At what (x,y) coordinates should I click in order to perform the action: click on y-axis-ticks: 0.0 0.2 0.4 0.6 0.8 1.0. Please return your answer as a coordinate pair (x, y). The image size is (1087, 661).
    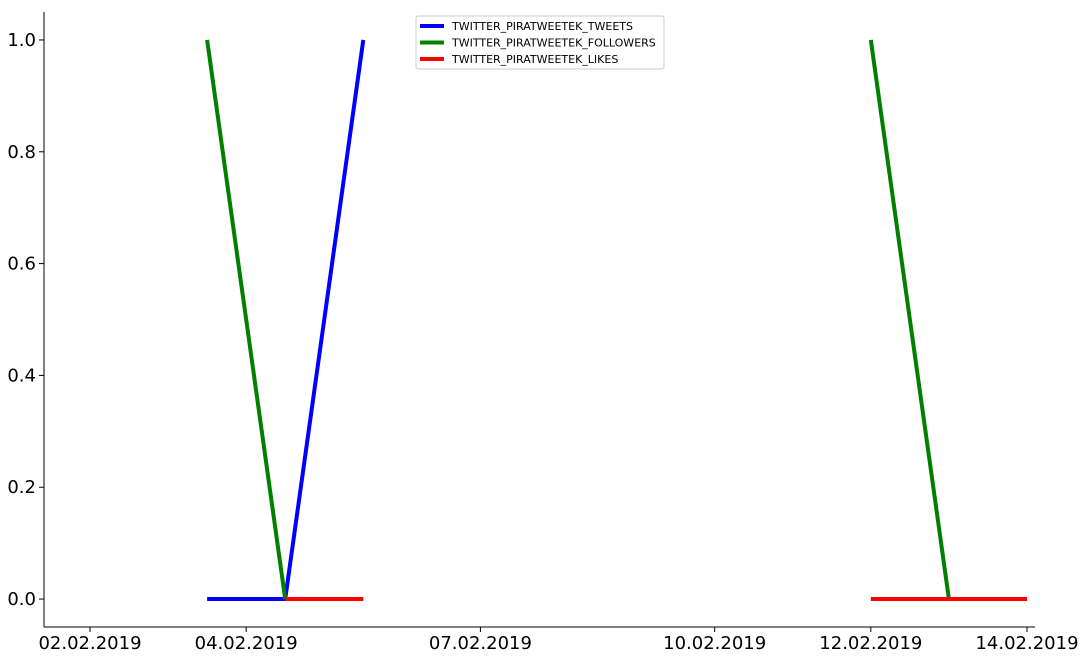
    Looking at the image, I should click on (25, 320).